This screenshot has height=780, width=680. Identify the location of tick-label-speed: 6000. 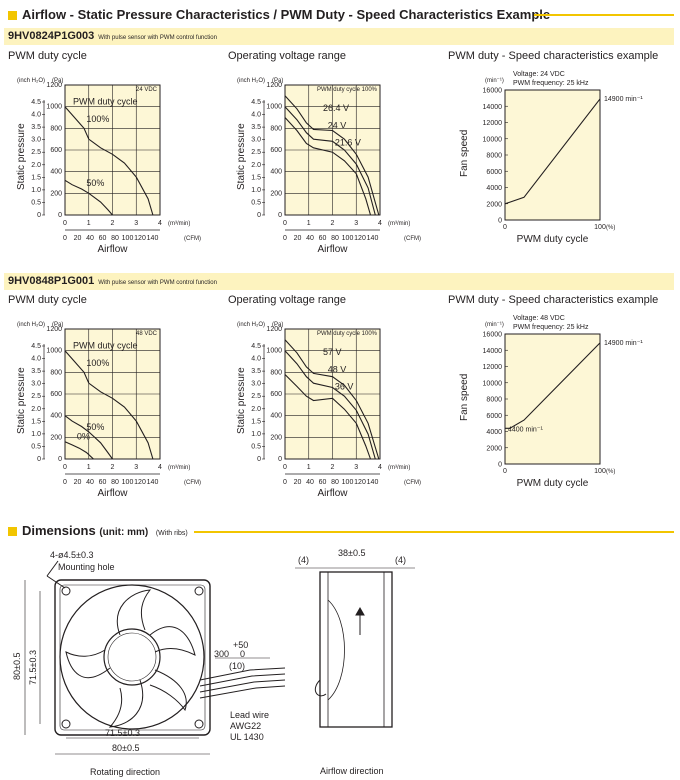
(494, 172).